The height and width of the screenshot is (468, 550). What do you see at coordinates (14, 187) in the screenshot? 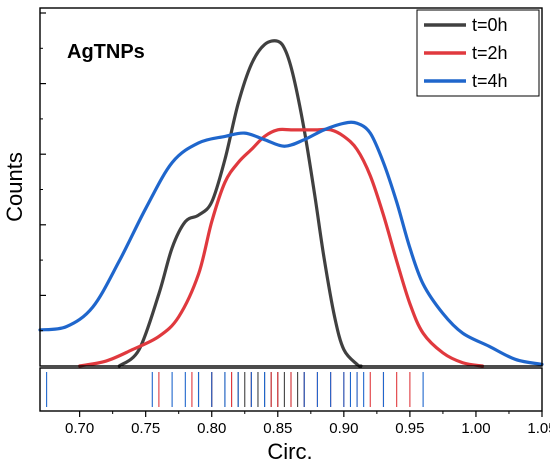
I see `y-axis-label: Counts` at bounding box center [14, 187].